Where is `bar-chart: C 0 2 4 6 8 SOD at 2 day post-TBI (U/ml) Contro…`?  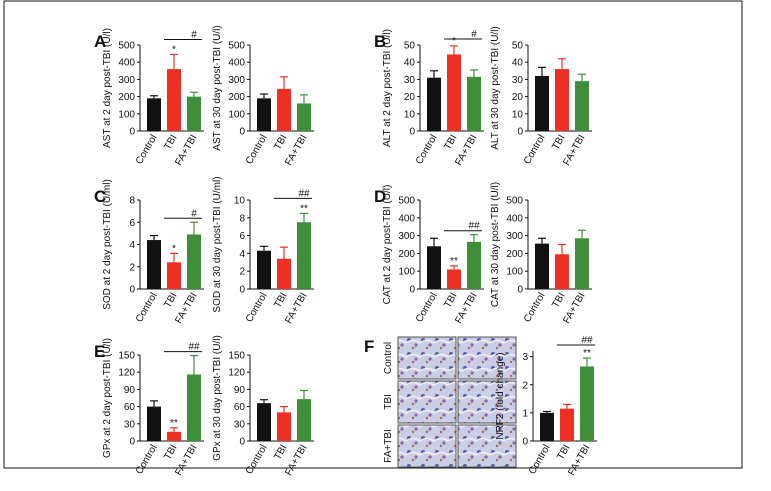 bar-chart: C 0 2 4 6 8 SOD at 2 day post-TBI (U/ml) Contro… is located at coordinates (149, 252).